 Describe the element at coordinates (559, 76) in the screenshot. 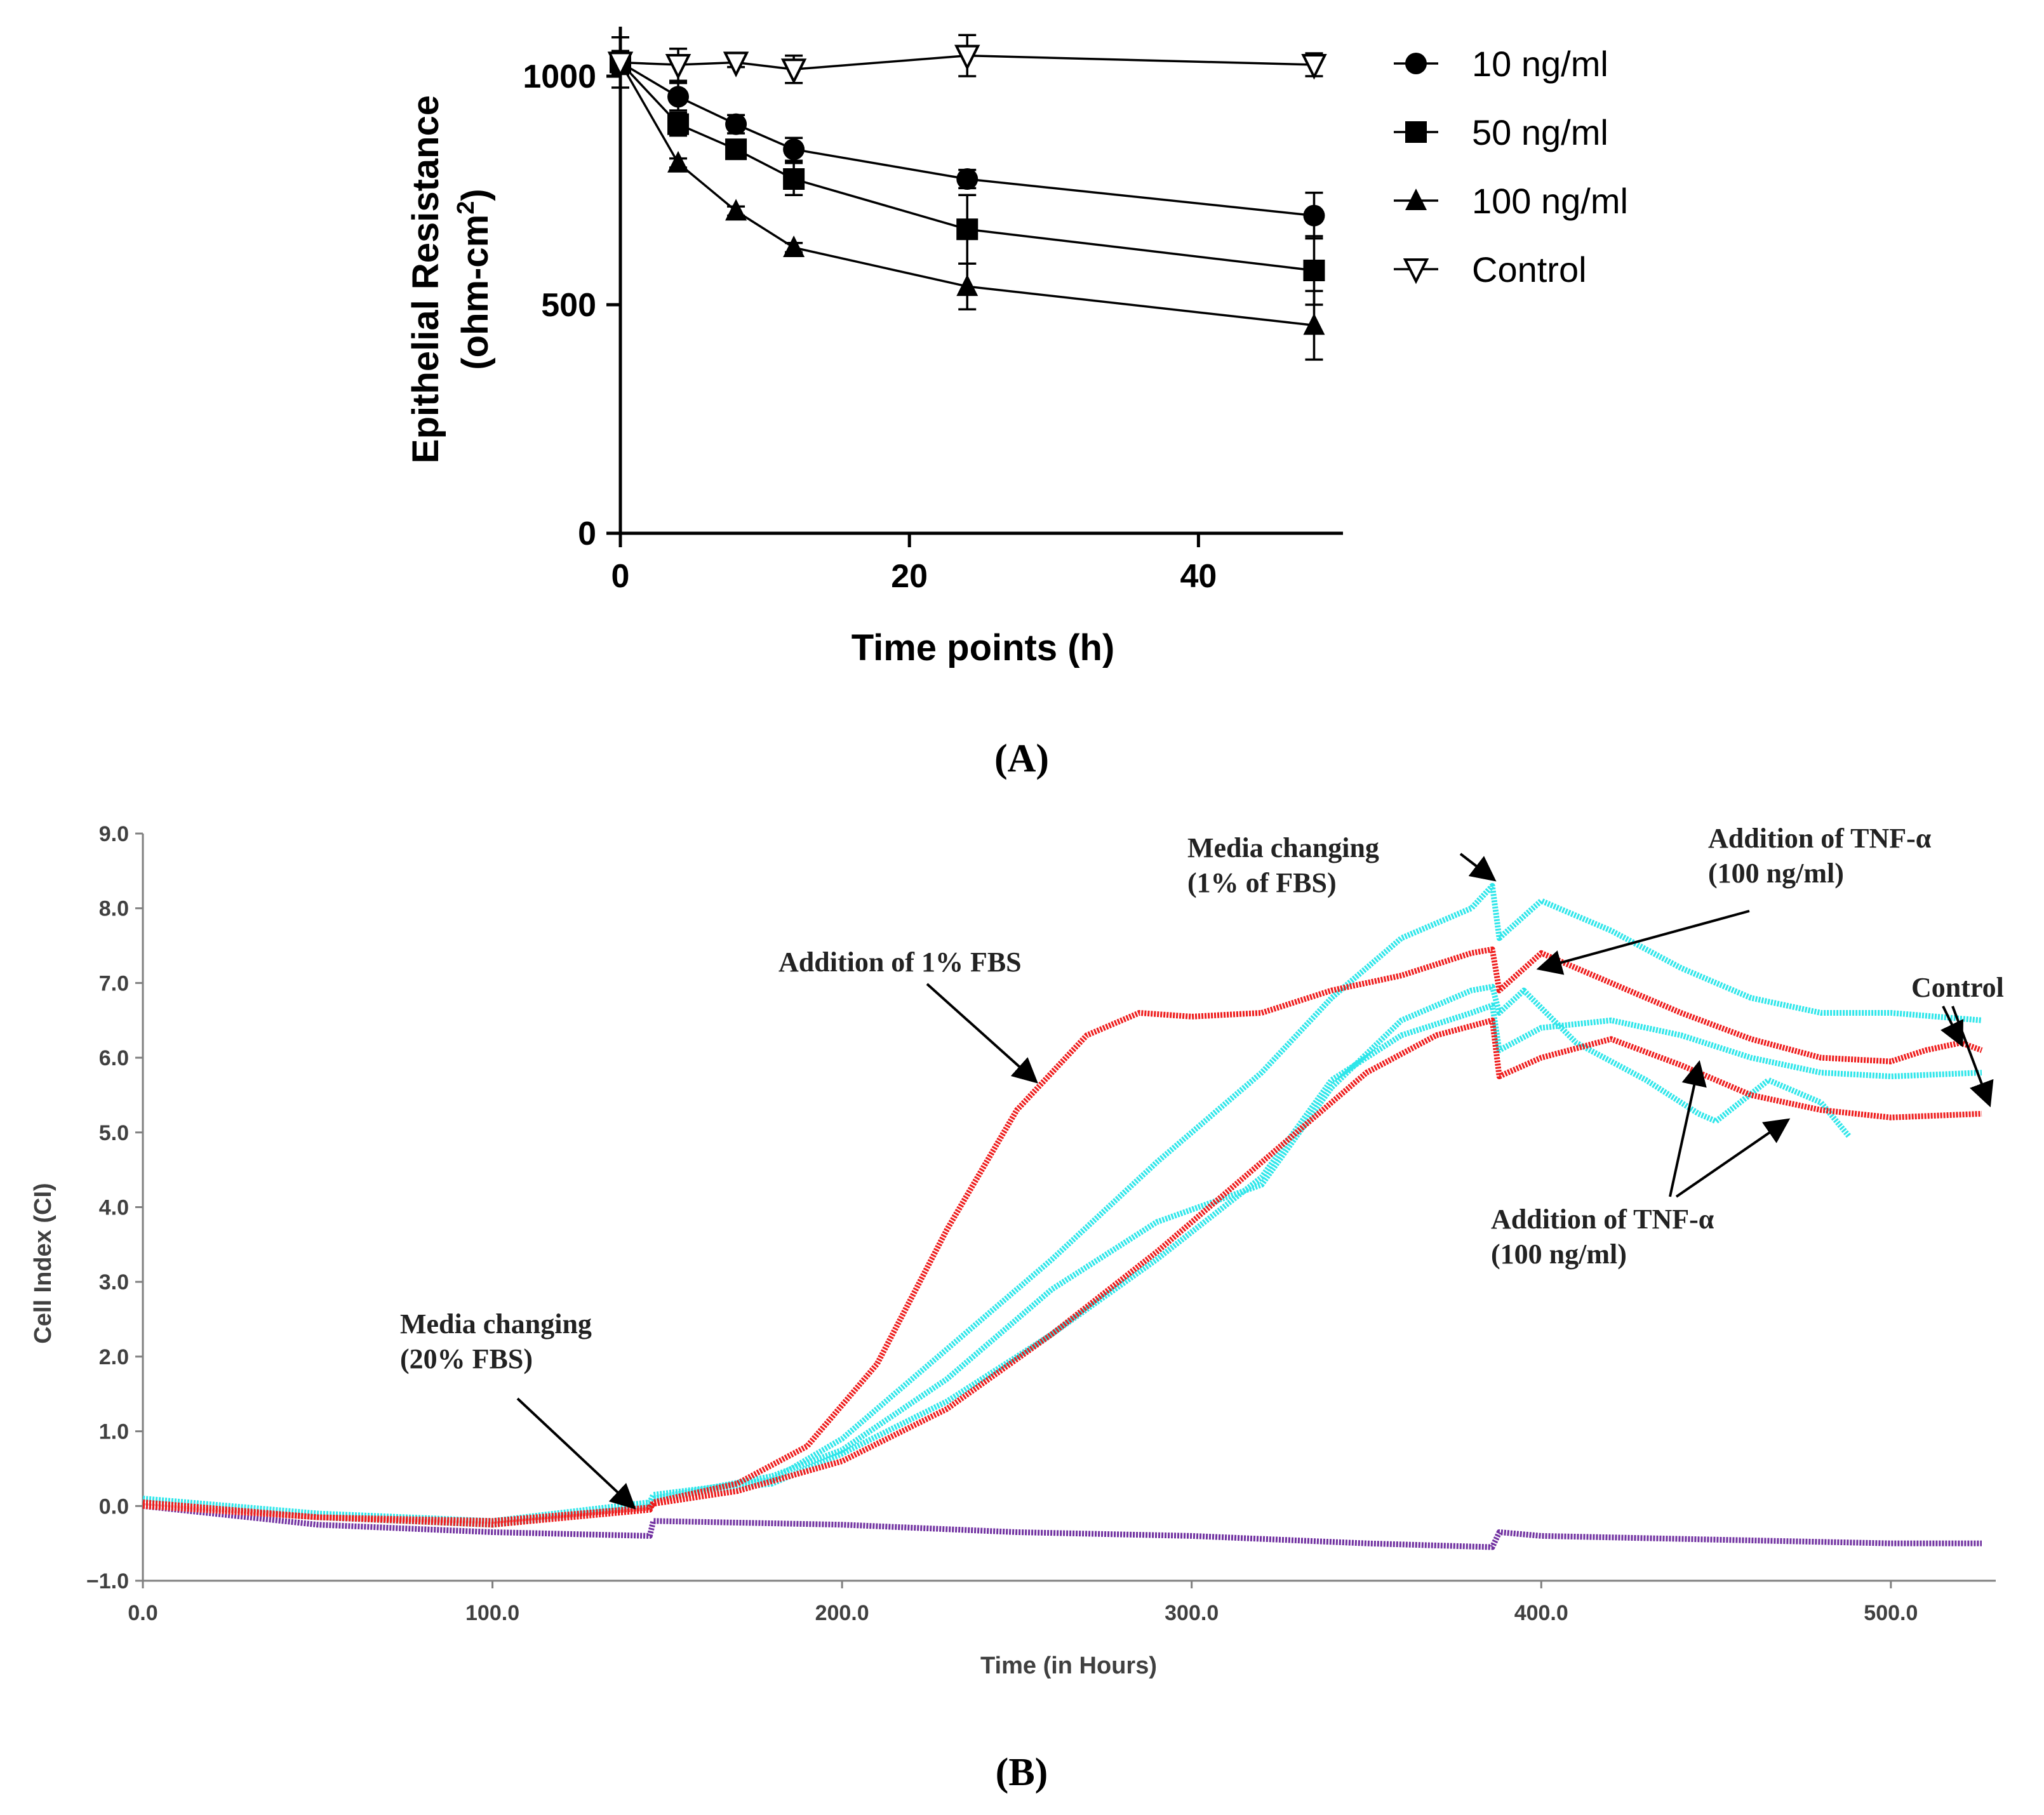

I see `panel-a-y-tick-label: 1000` at that location.